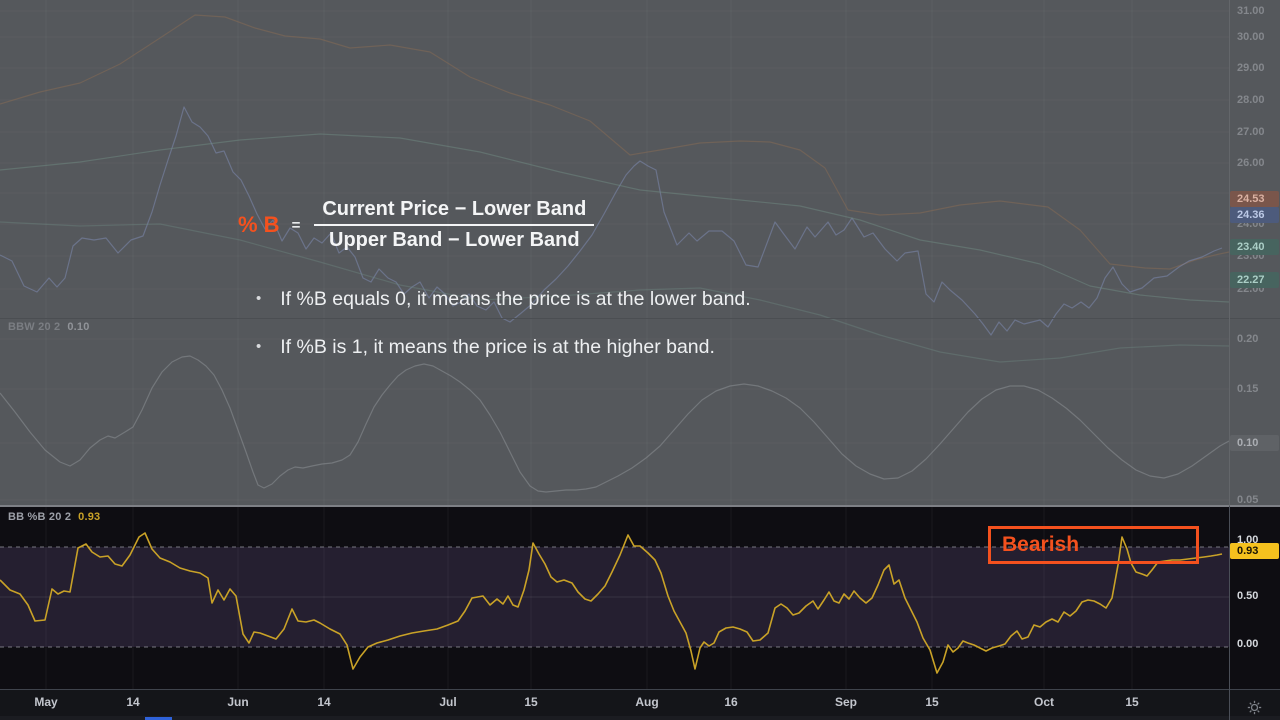 This screenshot has height=720, width=1280. I want to click on bearish-annotation: Bearish, so click(1093, 545).